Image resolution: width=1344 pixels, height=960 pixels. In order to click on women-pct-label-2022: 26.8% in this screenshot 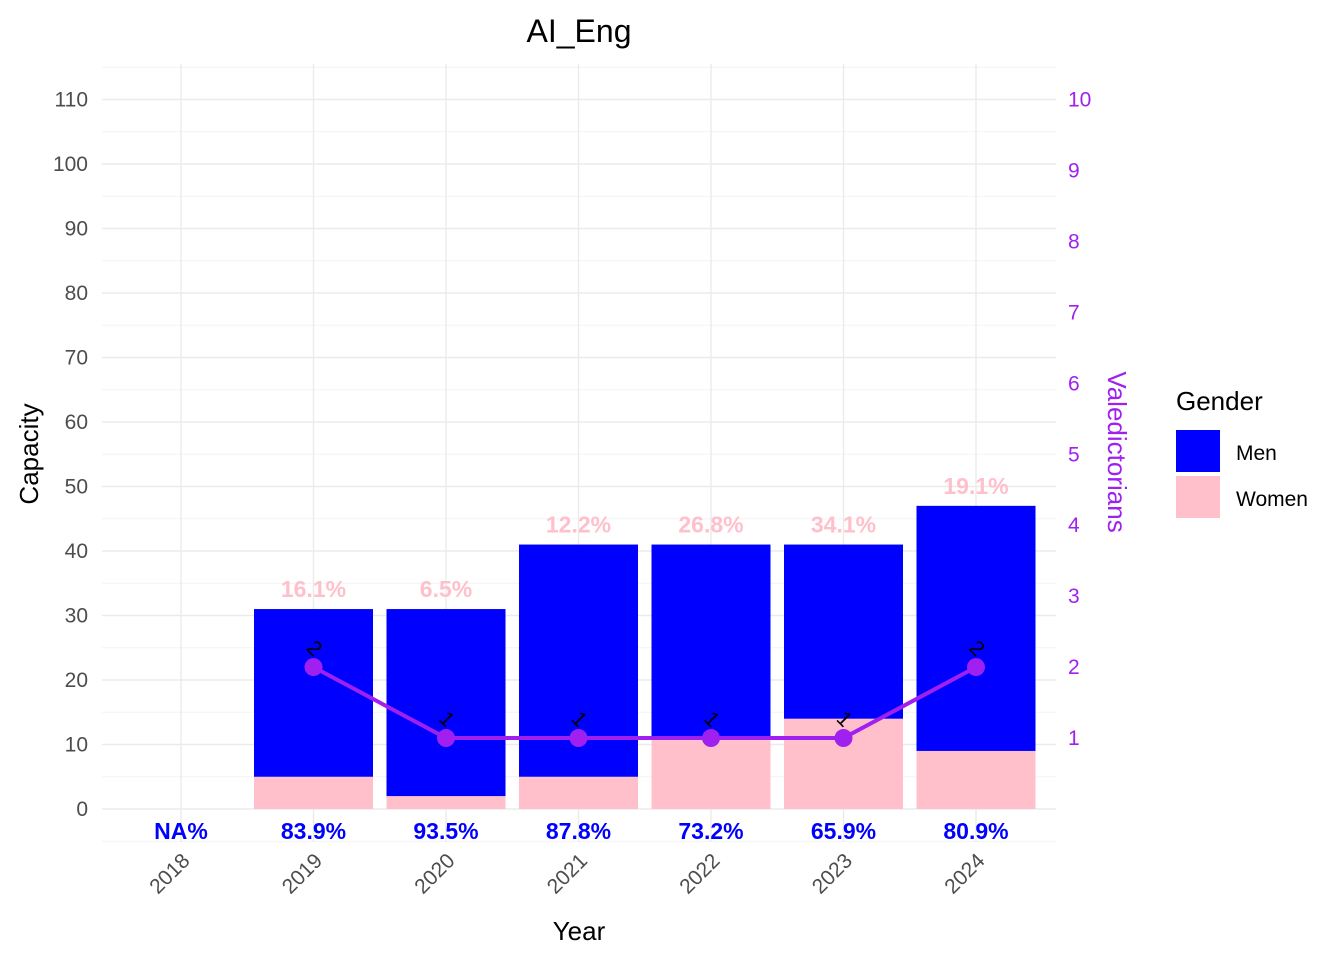, I will do `click(710, 525)`.